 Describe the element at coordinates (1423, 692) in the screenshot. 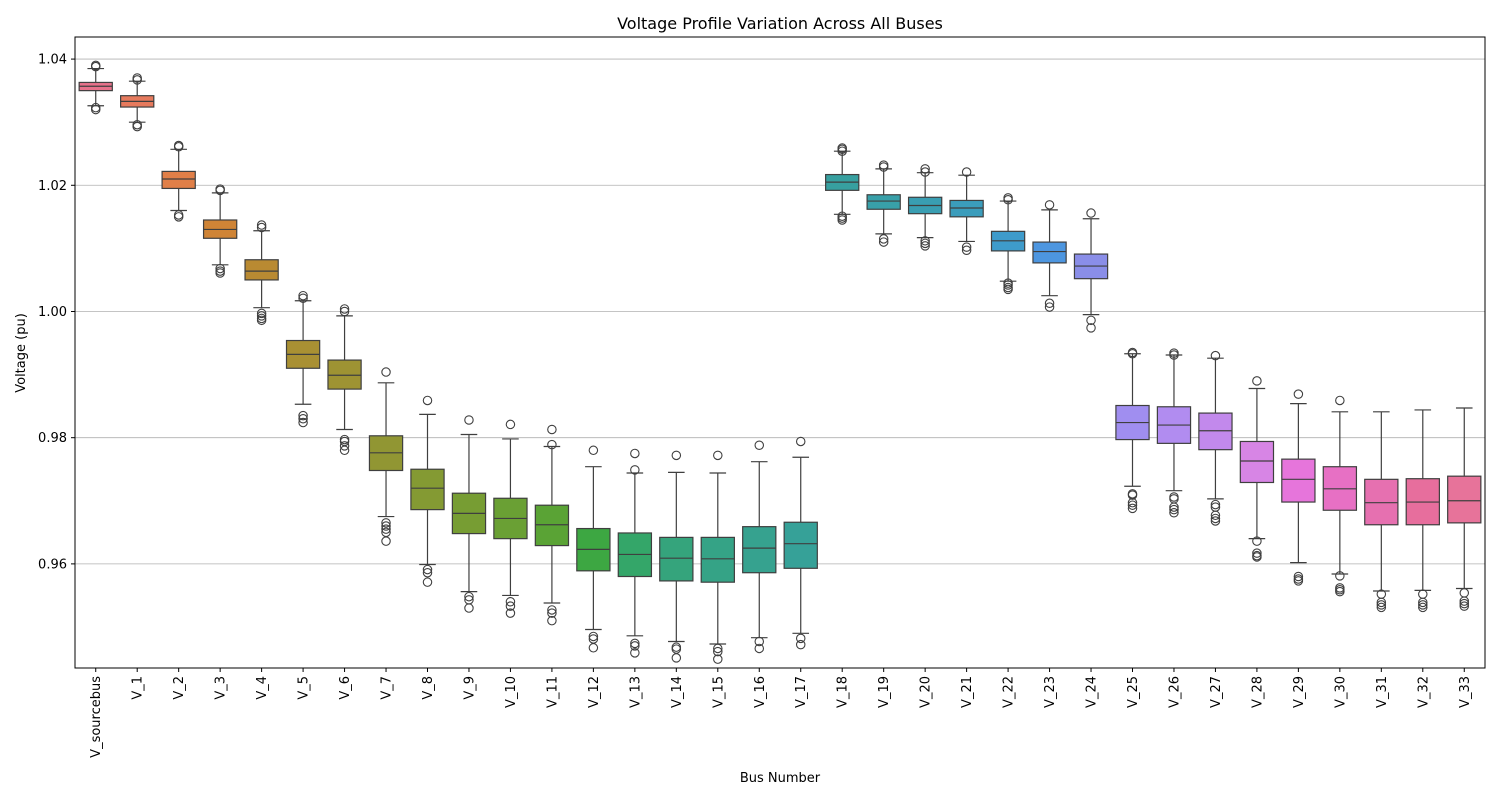

I see `x-tick-label: V_32` at that location.